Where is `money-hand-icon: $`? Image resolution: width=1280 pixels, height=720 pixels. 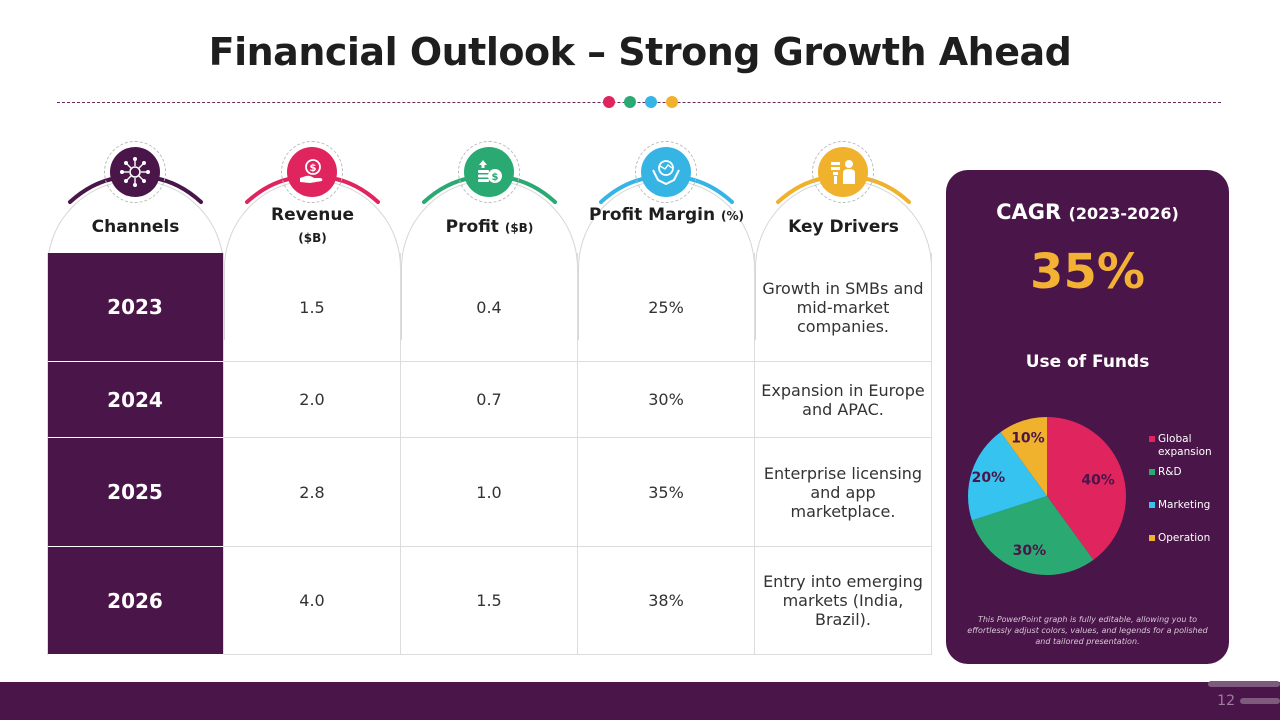 money-hand-icon: $ is located at coordinates (312, 172).